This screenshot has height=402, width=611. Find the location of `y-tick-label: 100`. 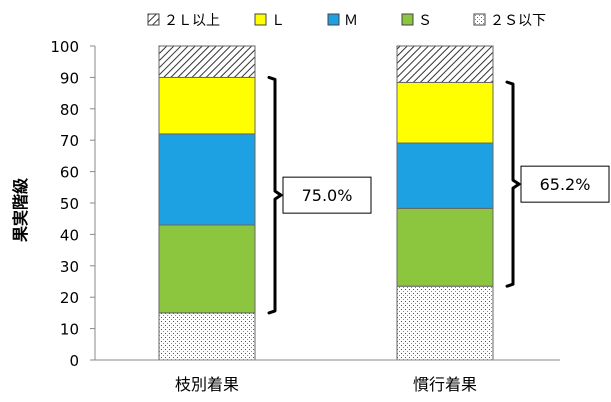

y-tick-label: 100 is located at coordinates (64, 47).